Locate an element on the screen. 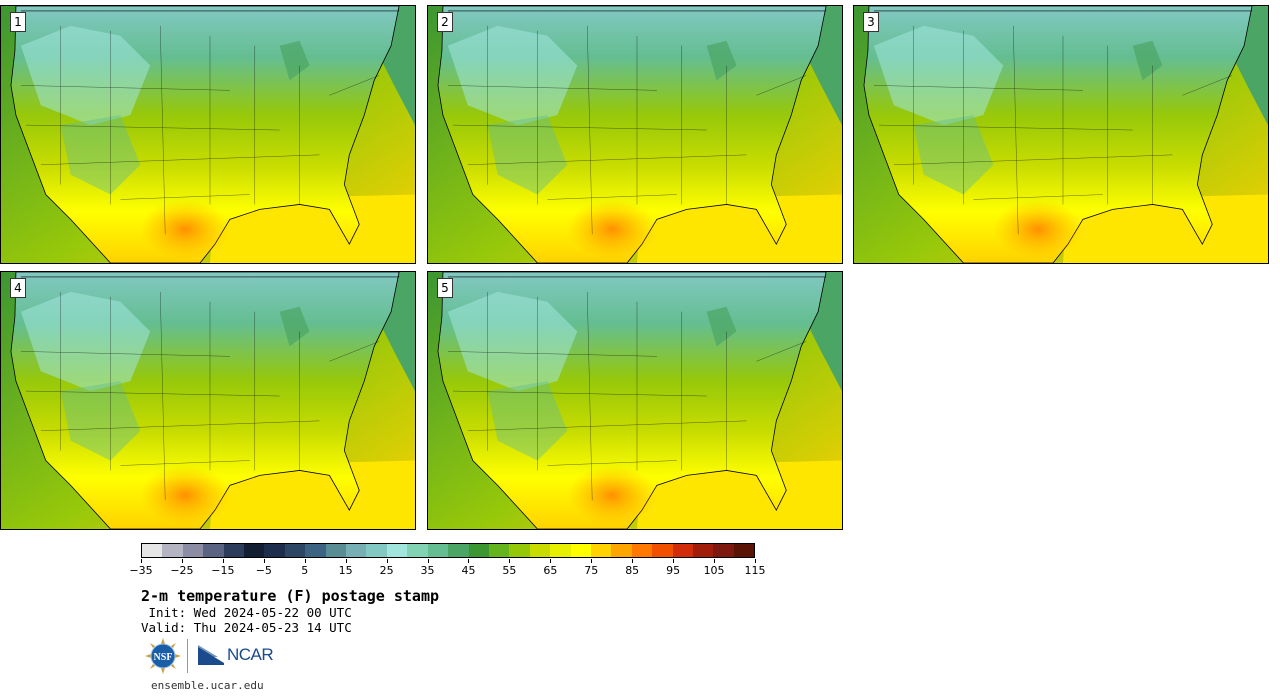 This screenshot has width=1280, height=696. colorbar-tick-label: 35 is located at coordinates (427, 570).